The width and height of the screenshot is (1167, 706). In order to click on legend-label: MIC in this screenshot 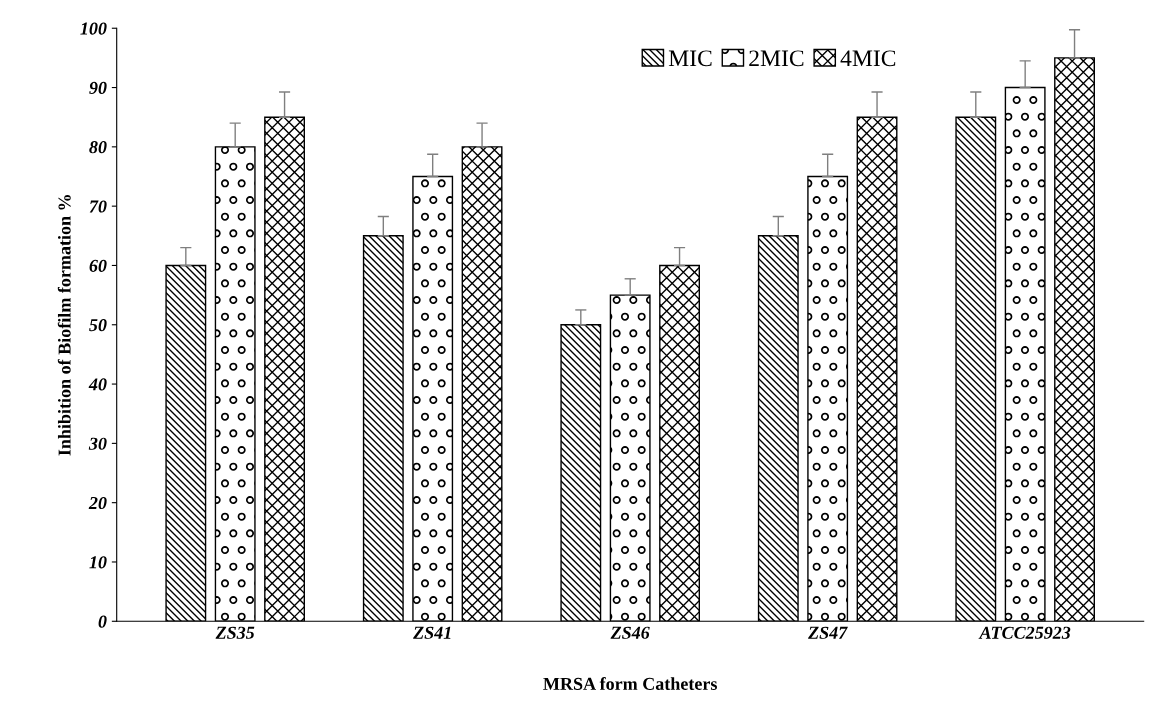, I will do `click(690, 58)`.